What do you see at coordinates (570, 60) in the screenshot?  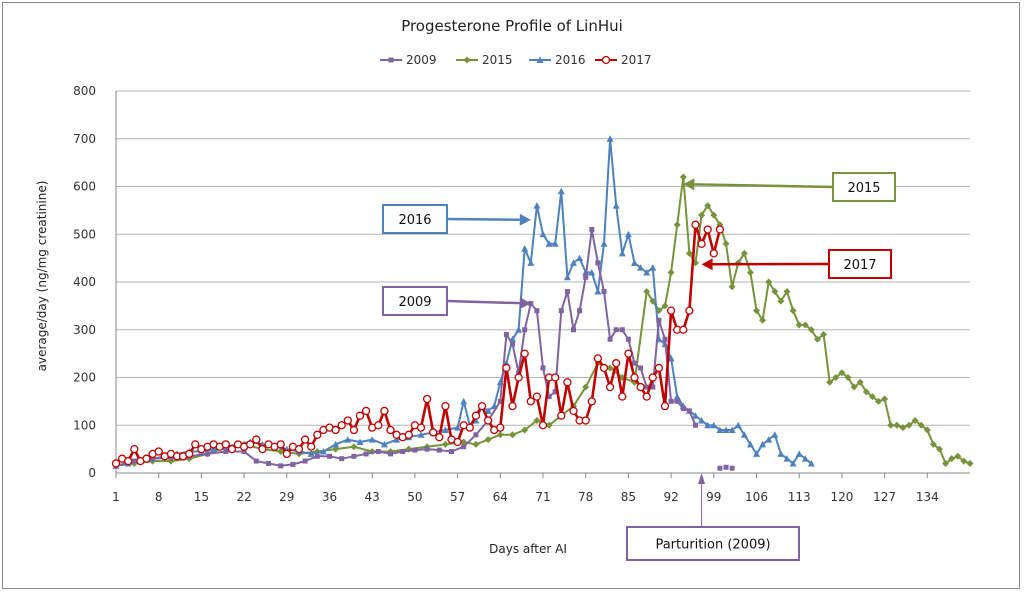 I see `legend-label: 2016` at bounding box center [570, 60].